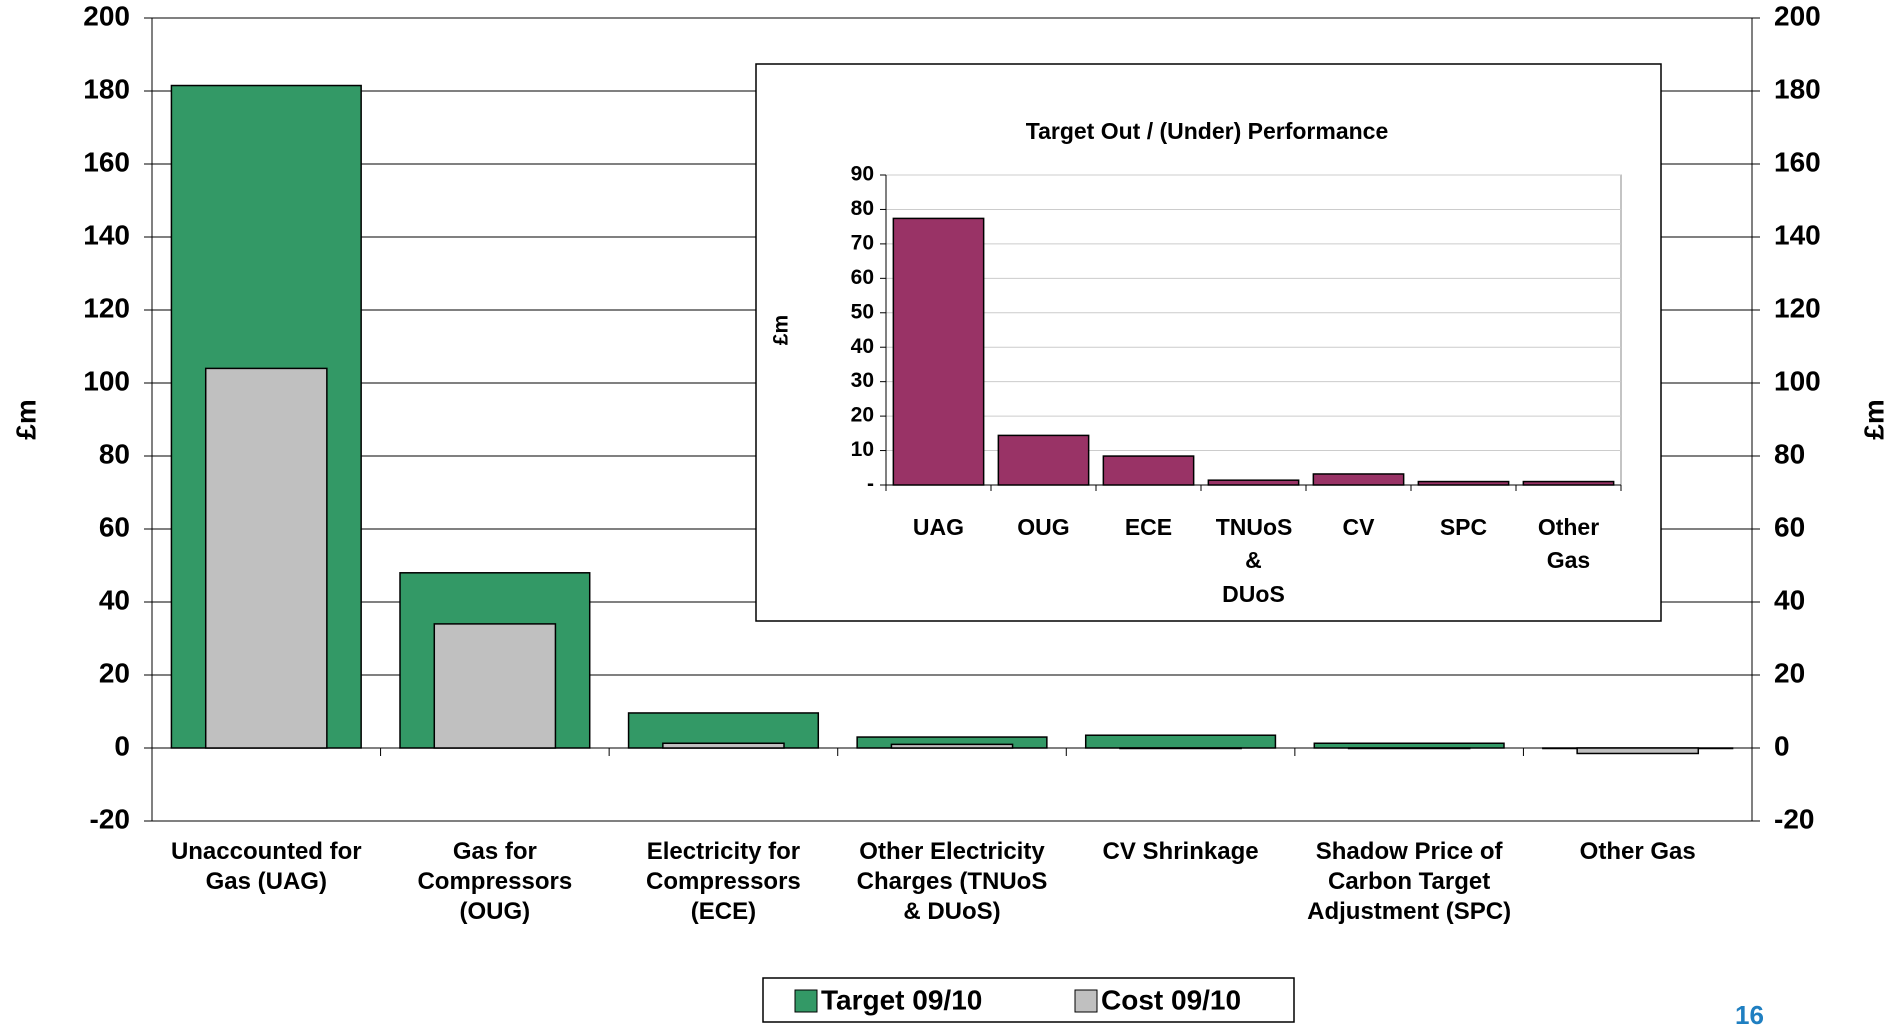  I want to click on x-tick-label: Gas for Compressors (OUG), so click(495, 881).